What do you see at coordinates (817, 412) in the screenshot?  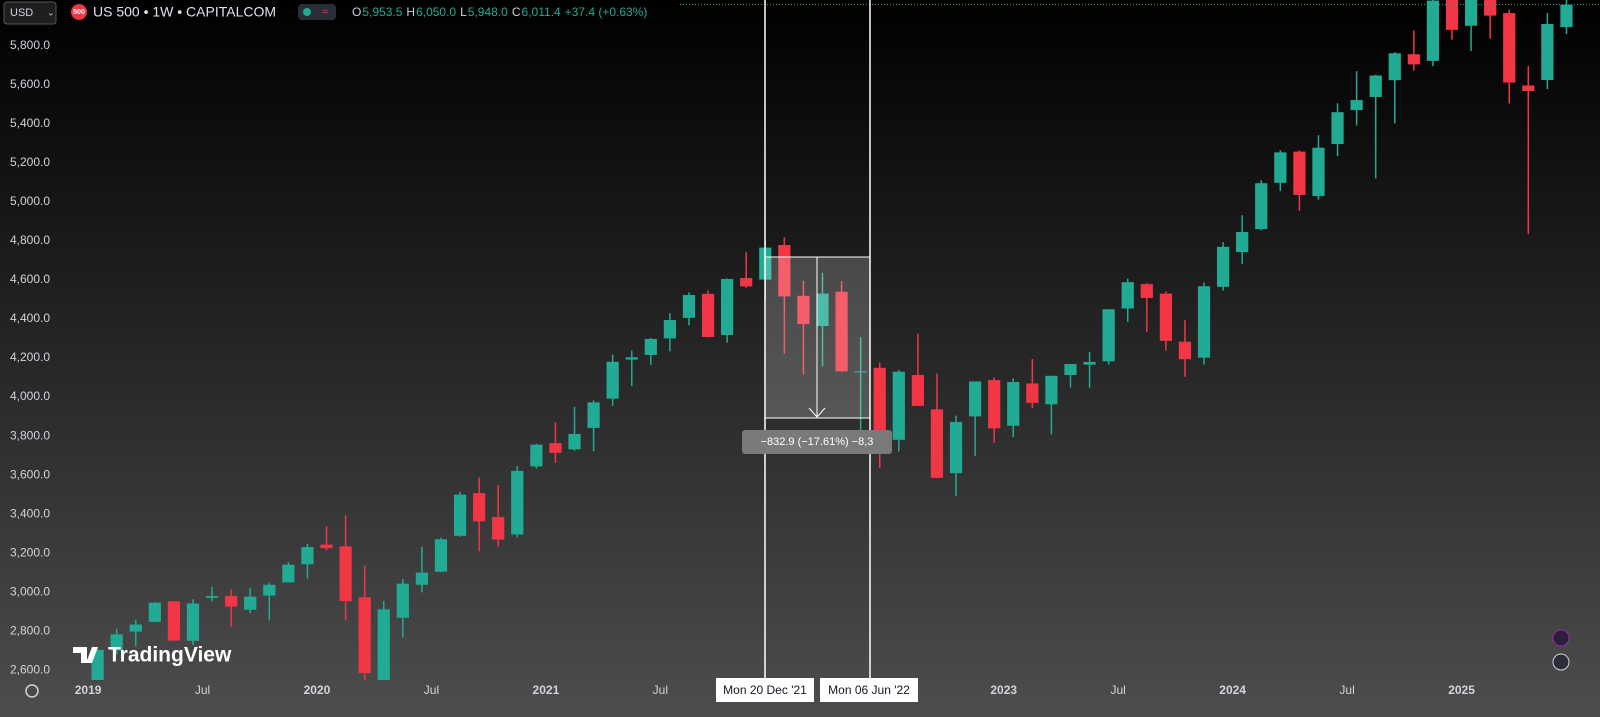 I see `measure-arrow-head` at bounding box center [817, 412].